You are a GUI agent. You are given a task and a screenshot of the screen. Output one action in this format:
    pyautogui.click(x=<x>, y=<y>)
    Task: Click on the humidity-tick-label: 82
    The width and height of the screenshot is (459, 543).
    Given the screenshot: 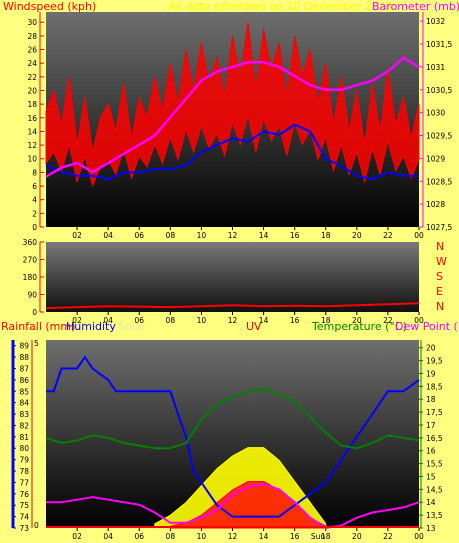 What is the action you would take?
    pyautogui.click(x=24, y=425)
    